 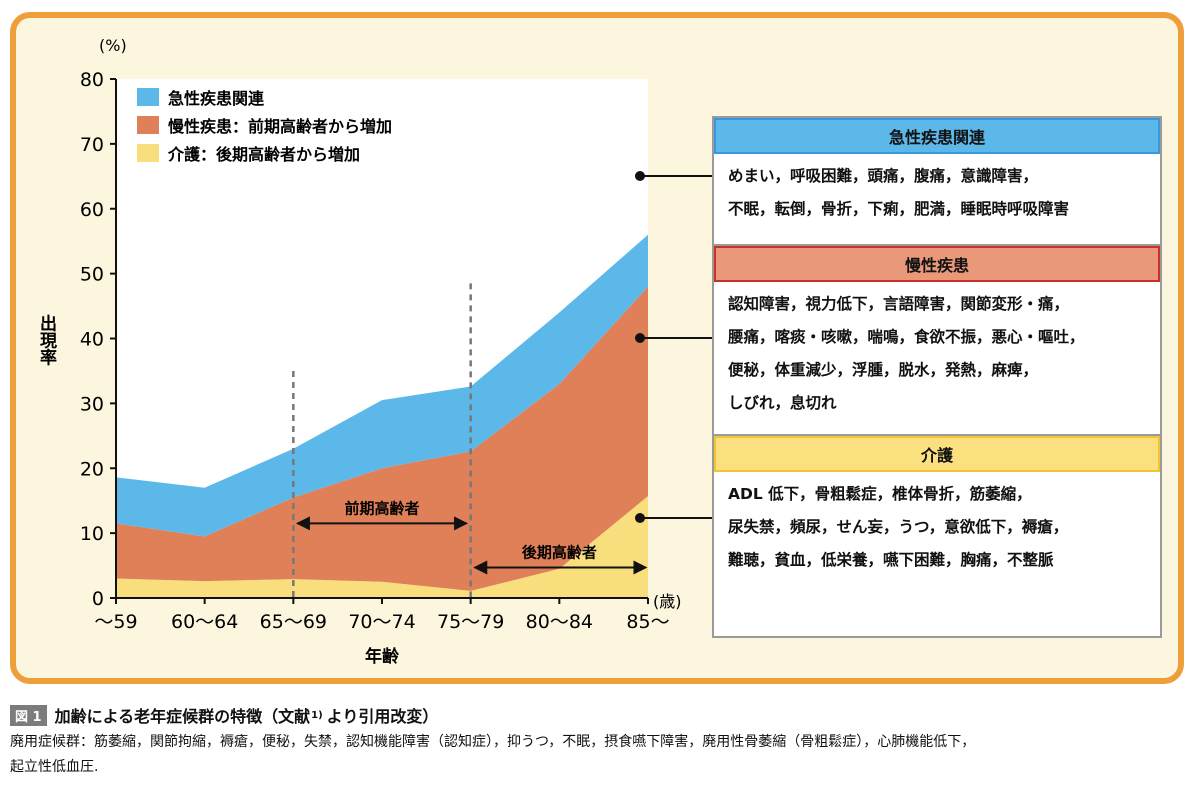 What do you see at coordinates (880, 494) in the screenshot?
I see `box-line-2-0: ADL 低下，骨粗鬆症，椎体骨折，筋萎縮，` at bounding box center [880, 494].